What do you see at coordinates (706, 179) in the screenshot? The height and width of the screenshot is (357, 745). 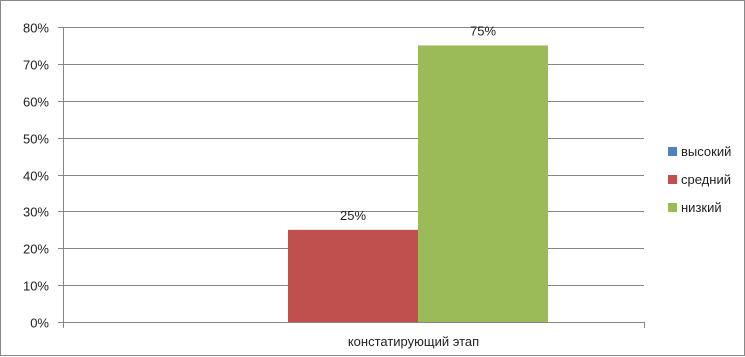 I see `legend-label: средний` at bounding box center [706, 179].